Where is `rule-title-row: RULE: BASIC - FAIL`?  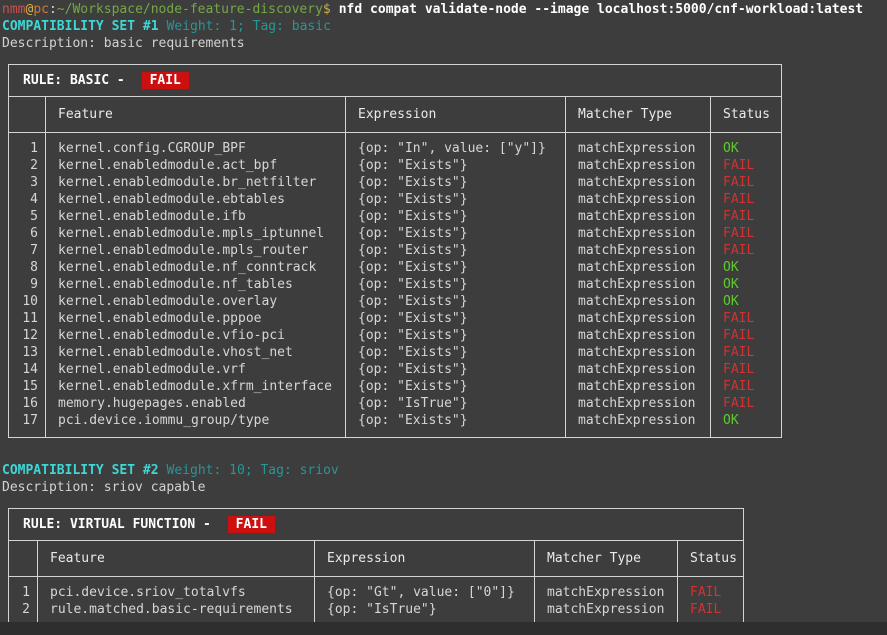 rule-title-row: RULE: BASIC - FAIL is located at coordinates (395, 80).